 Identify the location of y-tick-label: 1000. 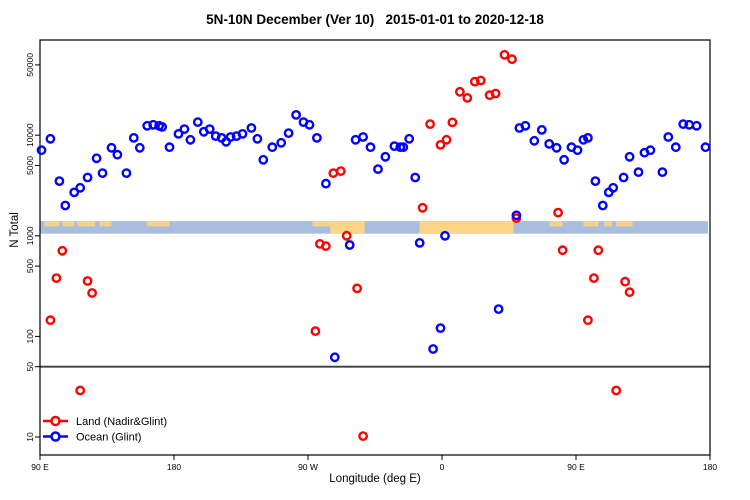
(30, 235).